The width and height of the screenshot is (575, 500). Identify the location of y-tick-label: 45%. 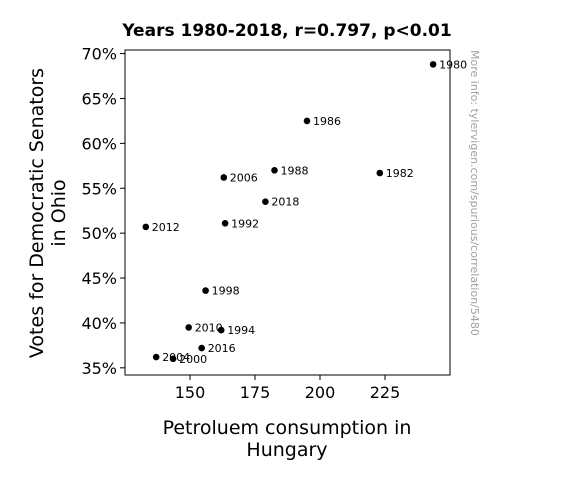
(99, 278).